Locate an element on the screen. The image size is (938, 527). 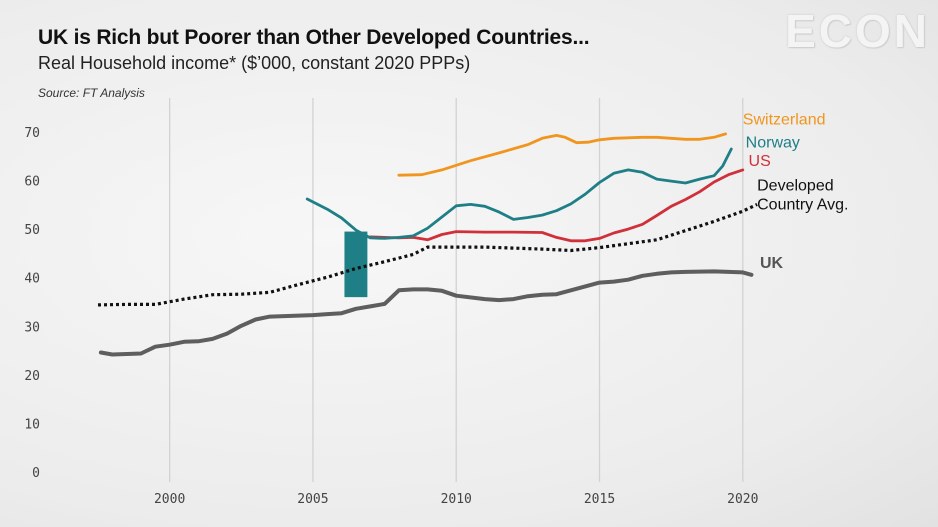
series-line-uk is located at coordinates (426, 313).